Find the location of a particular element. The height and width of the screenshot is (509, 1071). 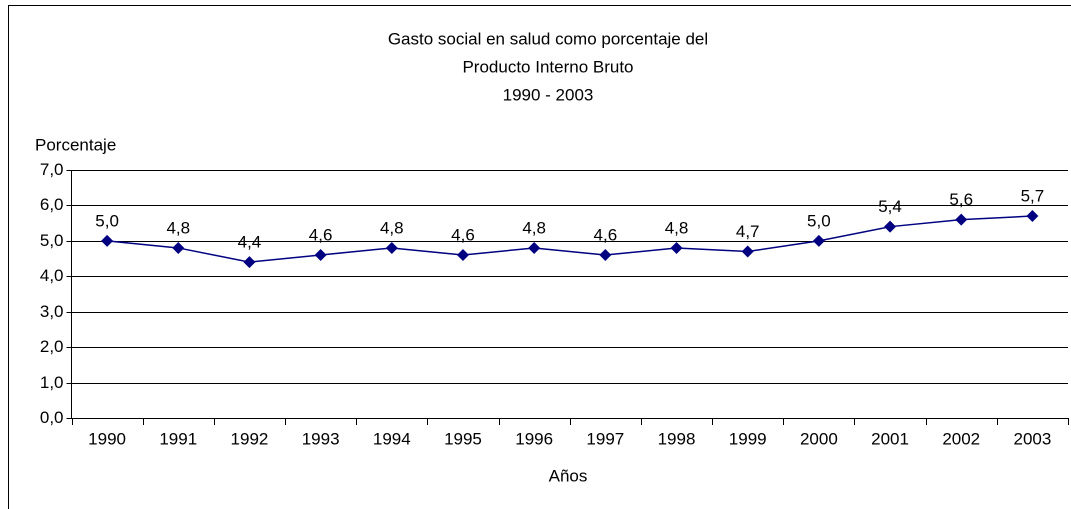

x-tick-label: 1992 is located at coordinates (250, 438).